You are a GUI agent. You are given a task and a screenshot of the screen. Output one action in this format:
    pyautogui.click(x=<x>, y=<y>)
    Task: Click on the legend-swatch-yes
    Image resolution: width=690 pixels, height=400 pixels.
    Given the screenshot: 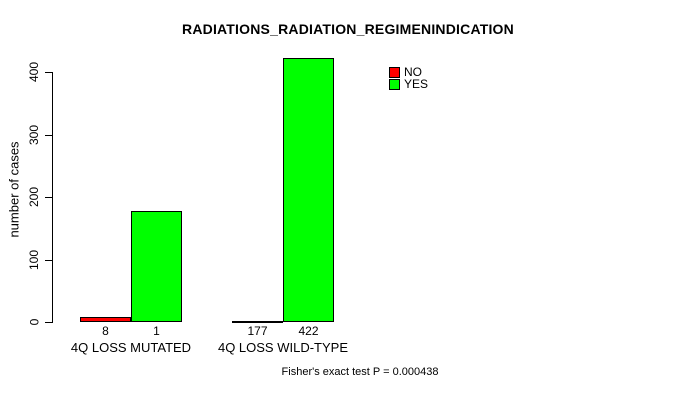 What is the action you would take?
    pyautogui.click(x=394, y=84)
    